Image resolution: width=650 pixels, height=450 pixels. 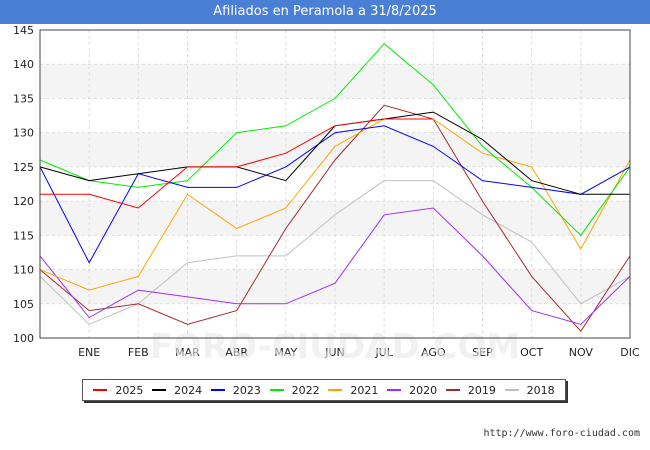 I want to click on legend-item-2021: 2021, so click(x=353, y=390).